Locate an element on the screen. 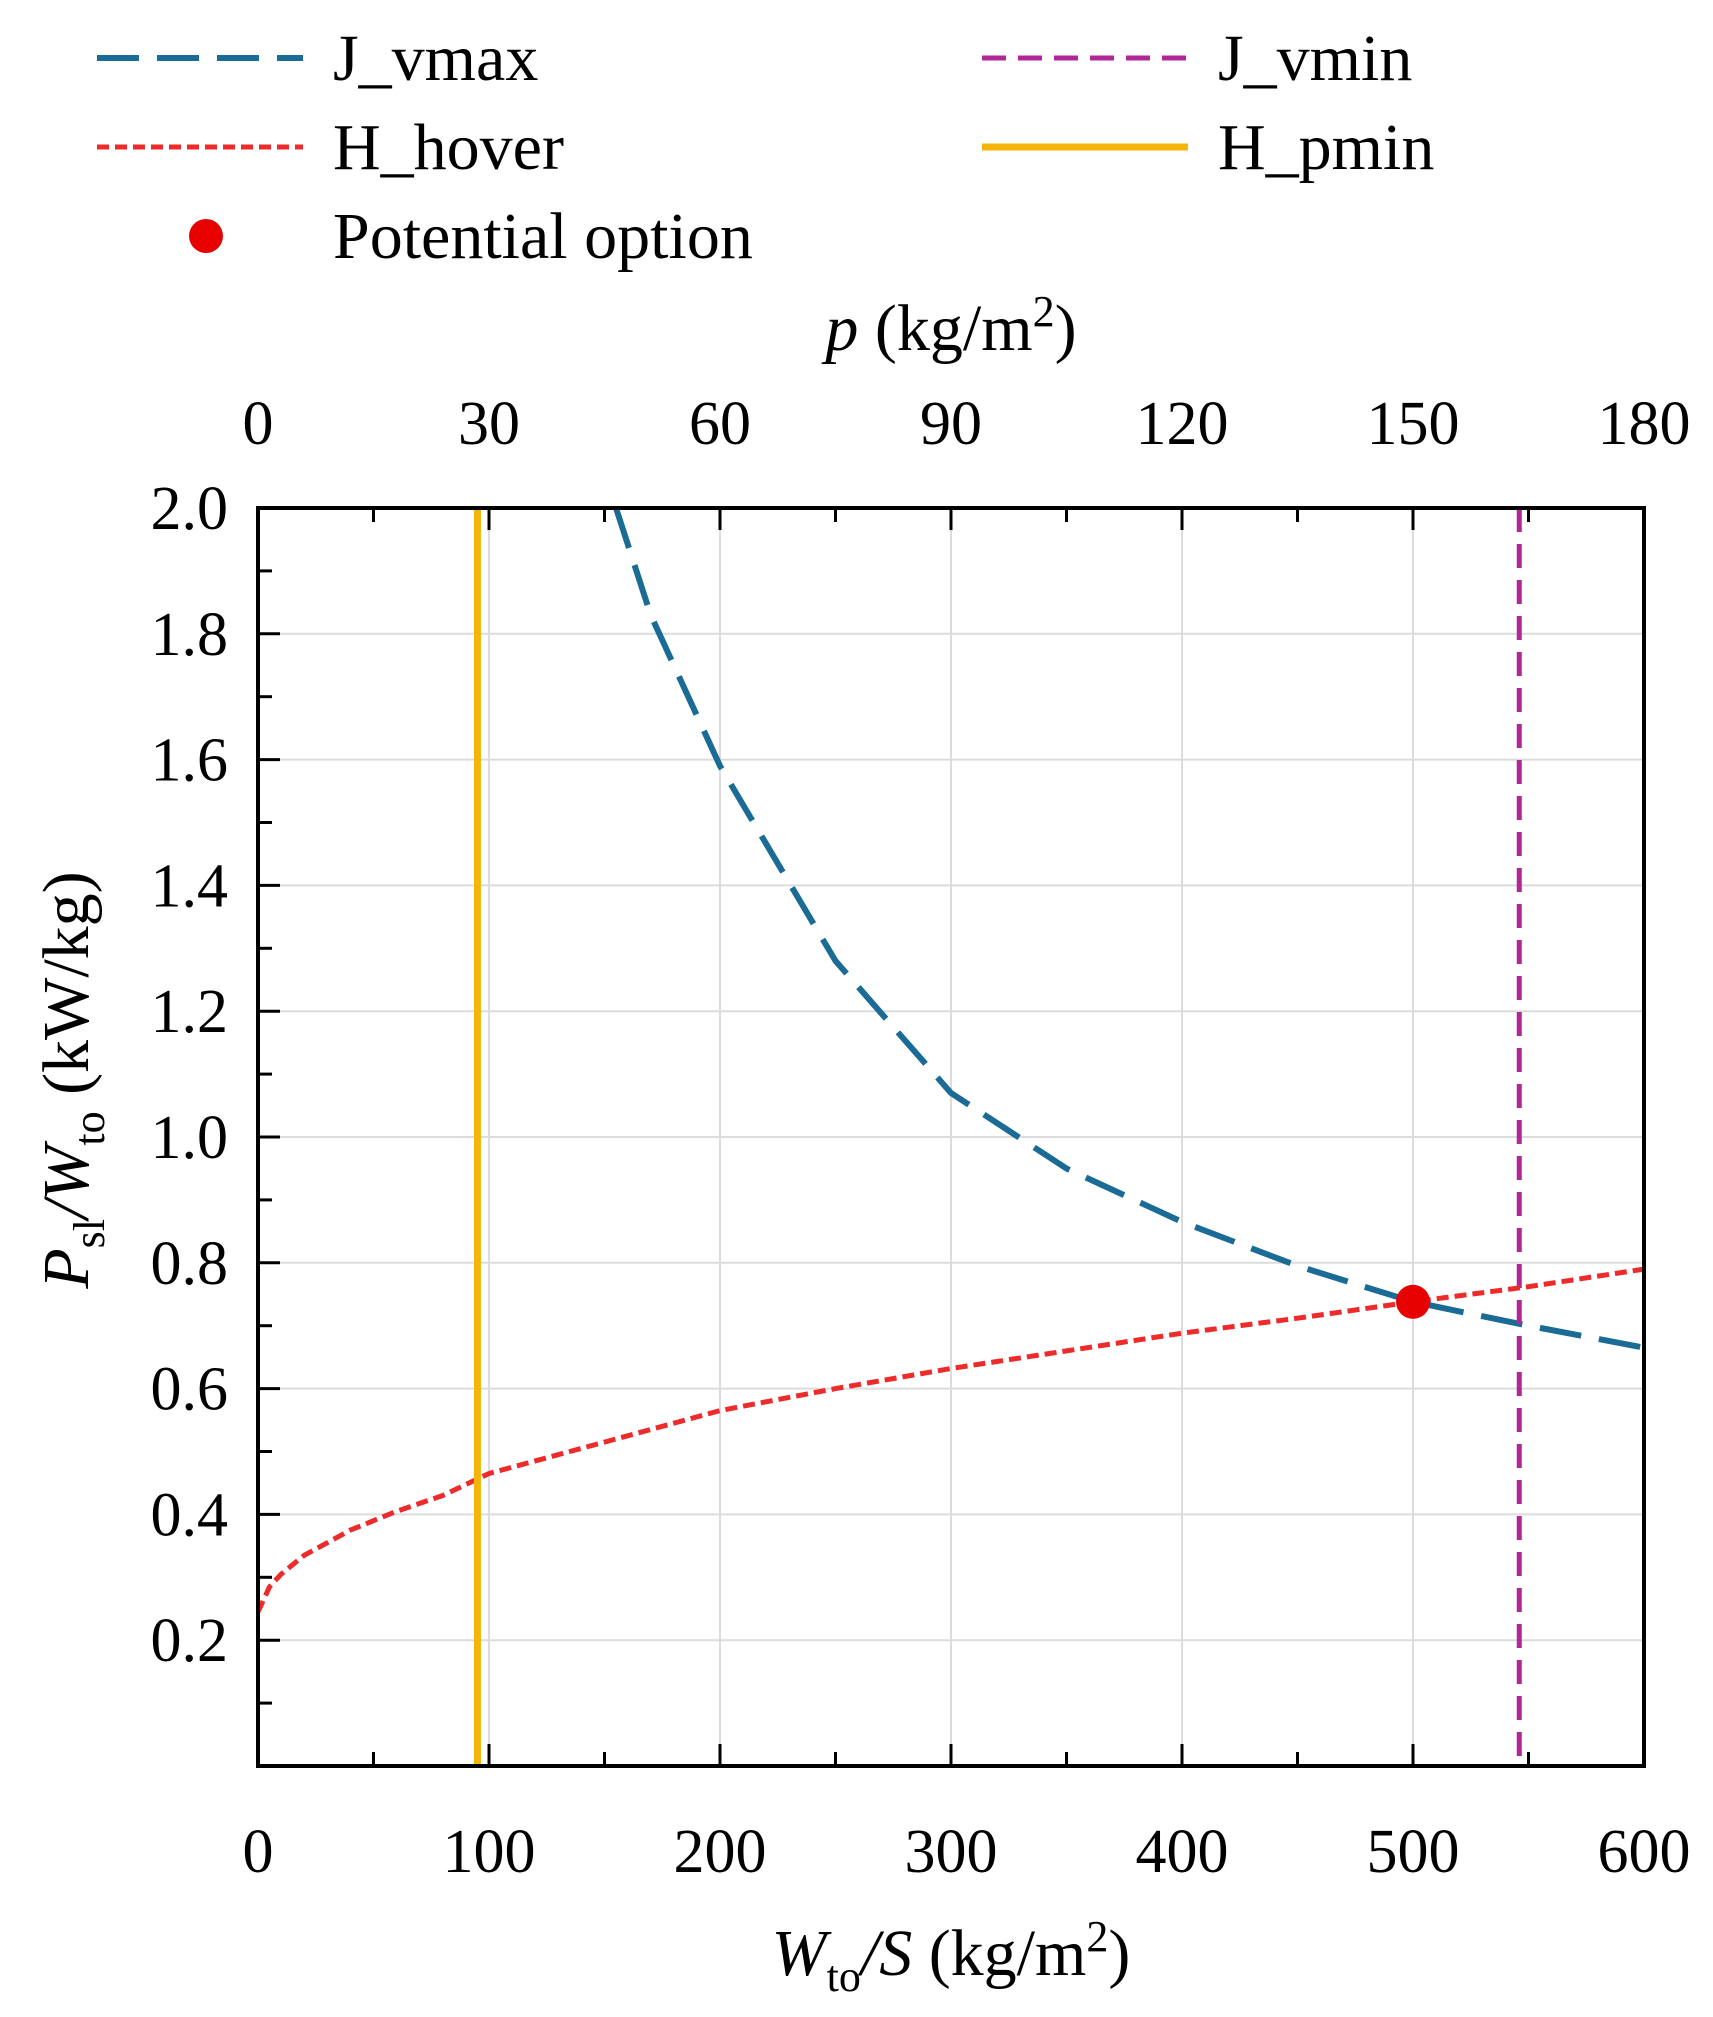 Image resolution: width=1713 pixels, height=2017 pixels. legend-label-j-vmax: J_vmax is located at coordinates (435, 58).